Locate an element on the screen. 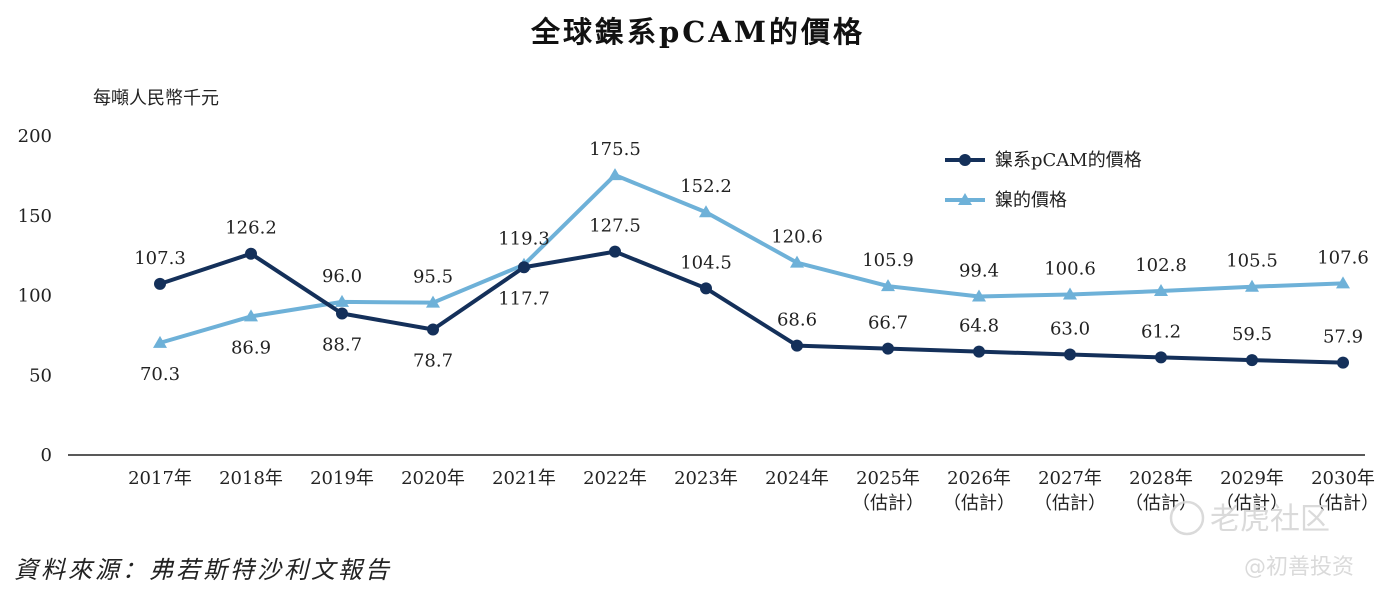  x-tick-label-line: 2021年 is located at coordinates (524, 478).